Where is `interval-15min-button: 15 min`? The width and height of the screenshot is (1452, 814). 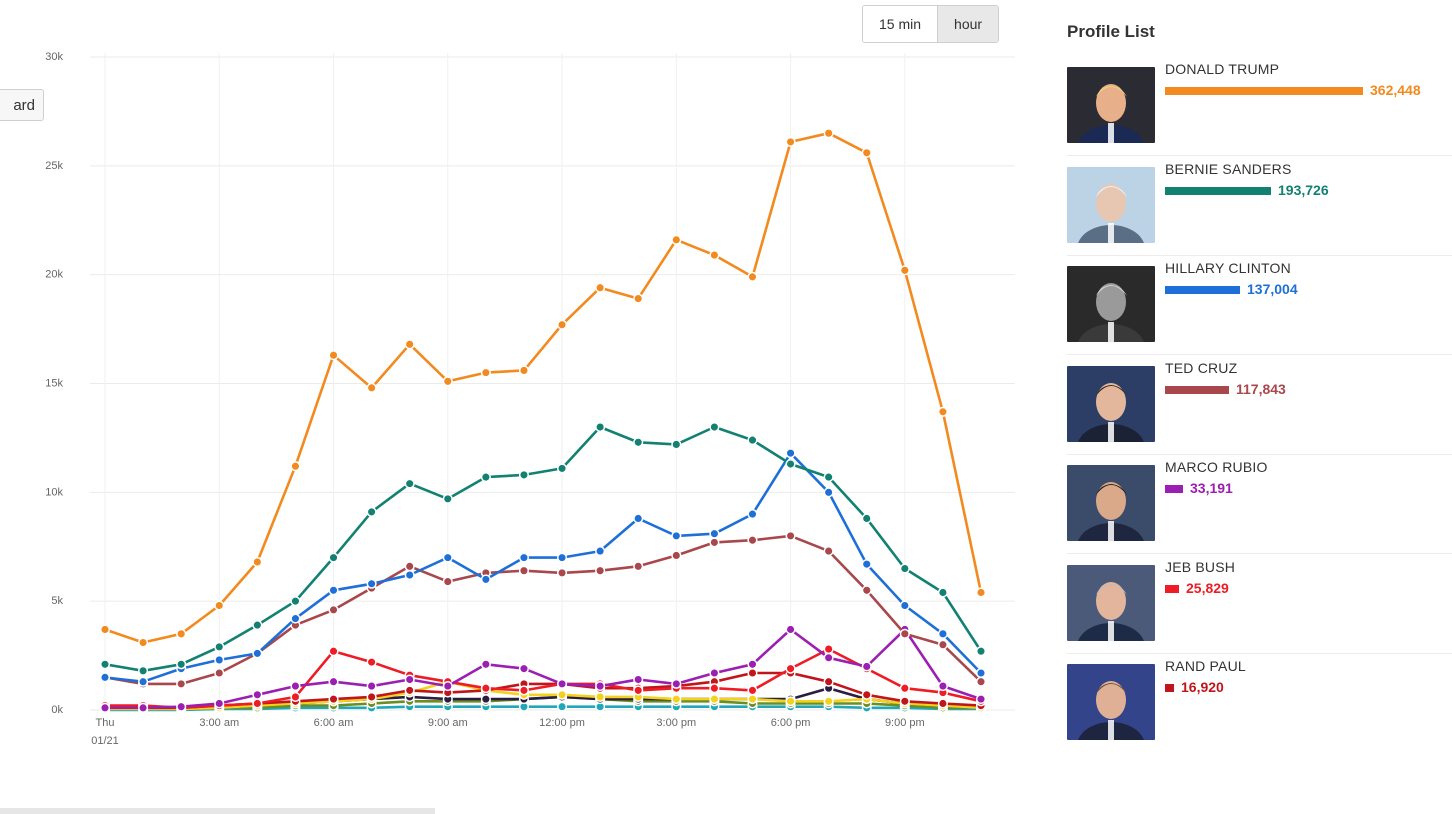
interval-15min-button: 15 min is located at coordinates (900, 24).